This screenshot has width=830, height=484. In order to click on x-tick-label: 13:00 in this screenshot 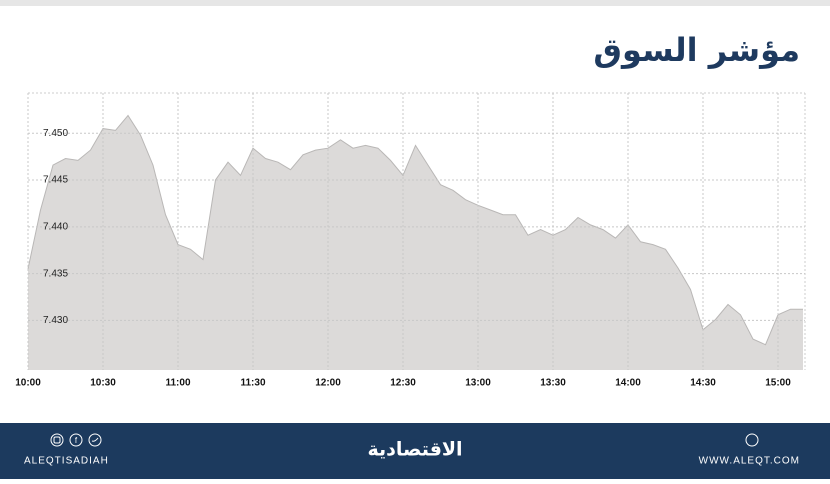, I will do `click(478, 383)`.